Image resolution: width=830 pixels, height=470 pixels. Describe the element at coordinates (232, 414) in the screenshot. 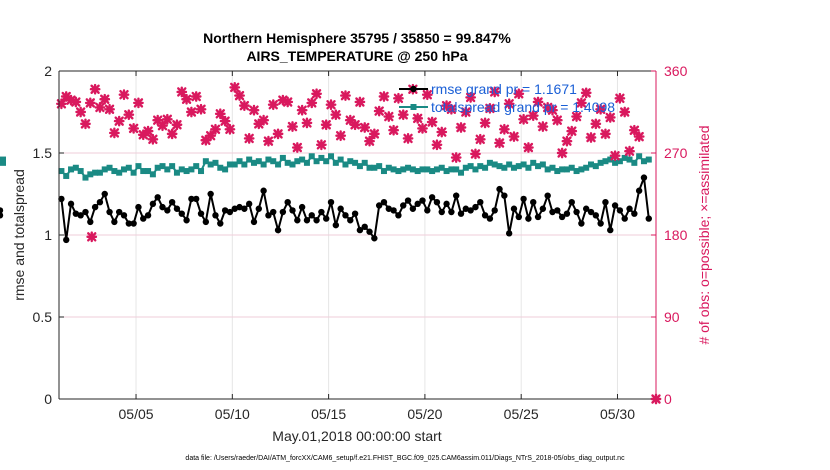

I see `x-tick-label: 05/10` at that location.